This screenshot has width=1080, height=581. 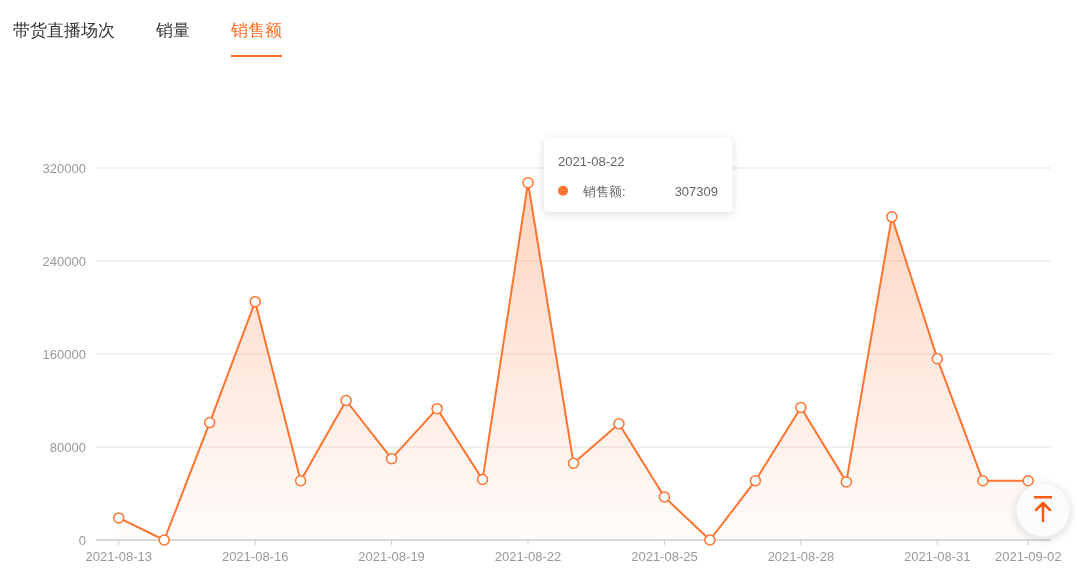 What do you see at coordinates (255, 556) in the screenshot?
I see `x-tick-label: 2021-08-16` at bounding box center [255, 556].